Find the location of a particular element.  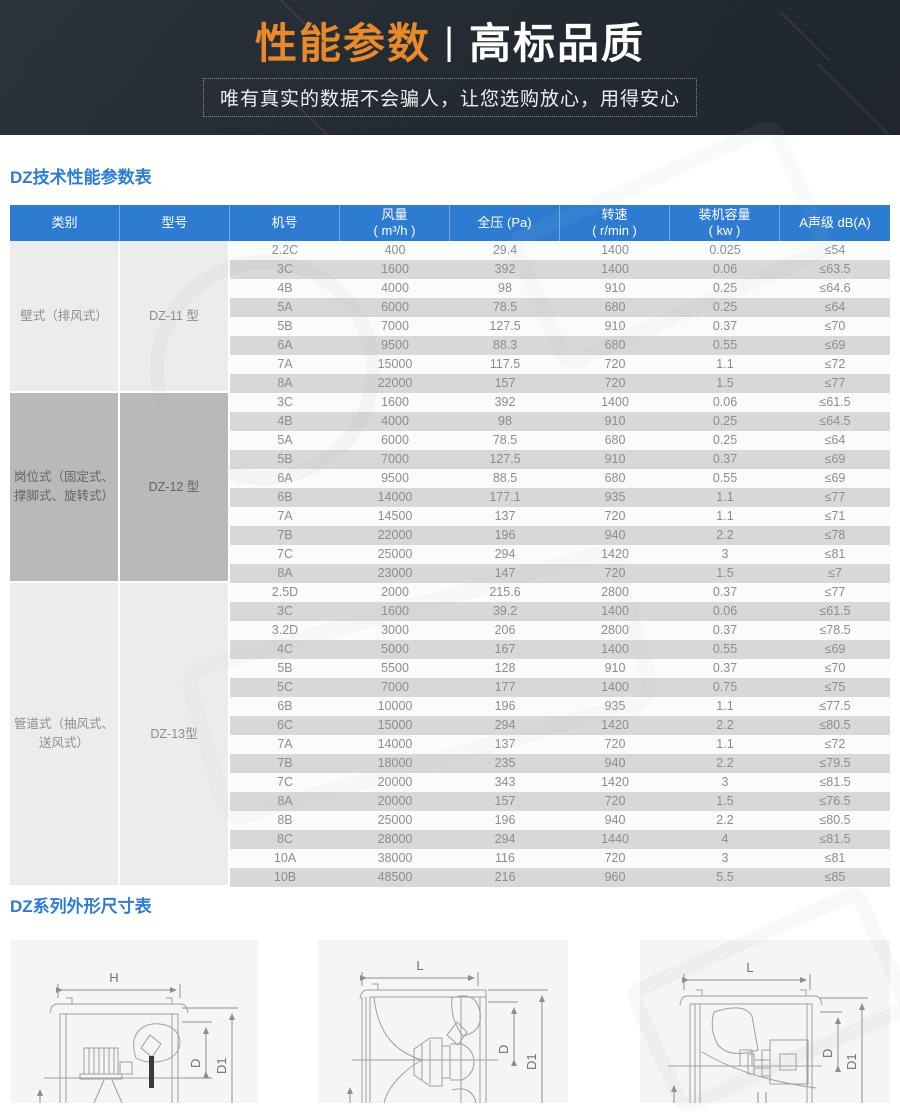

banner-title-rest: 高标品质 is located at coordinates (556, 43).